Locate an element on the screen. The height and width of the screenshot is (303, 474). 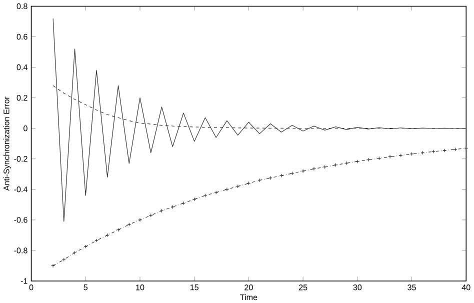
y-tick-label: -0.8 is located at coordinates (21, 250).